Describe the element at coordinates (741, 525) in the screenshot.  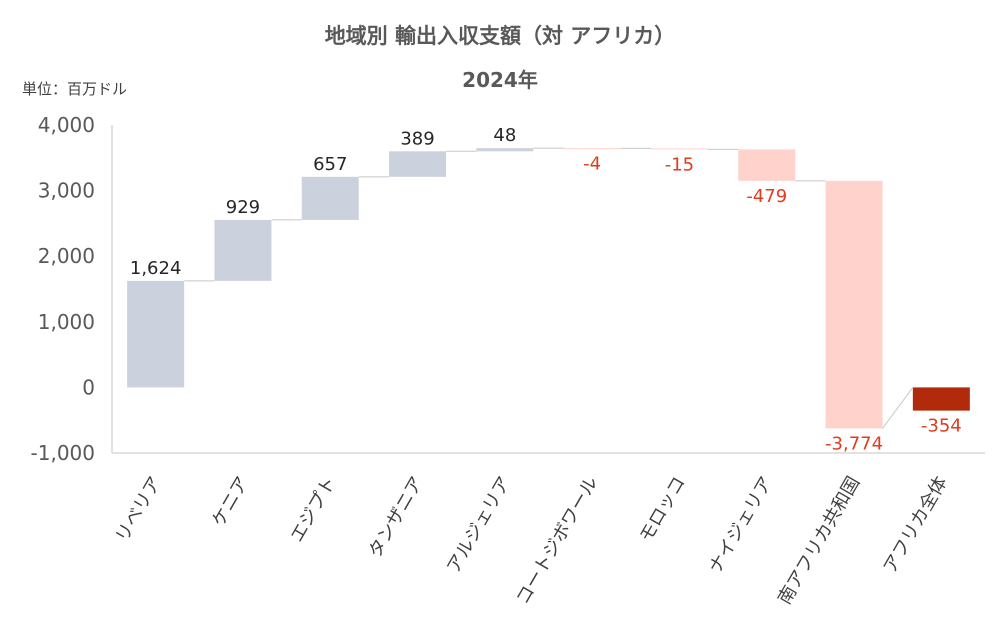
I see `x-tick-label: ナイジェリア` at that location.